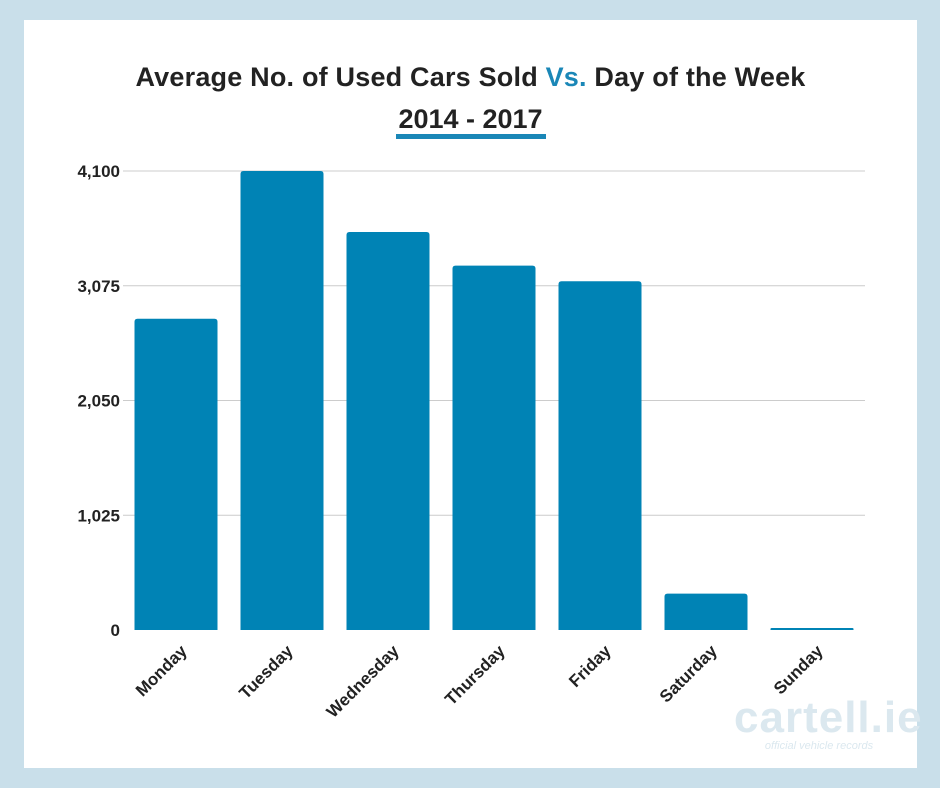  What do you see at coordinates (566, 77) in the screenshot?
I see `title-accent: Vs.` at bounding box center [566, 77].